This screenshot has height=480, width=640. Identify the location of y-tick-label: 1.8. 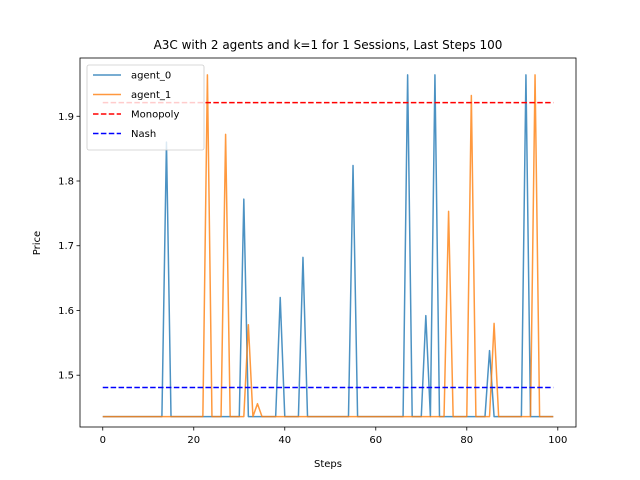
(66, 182).